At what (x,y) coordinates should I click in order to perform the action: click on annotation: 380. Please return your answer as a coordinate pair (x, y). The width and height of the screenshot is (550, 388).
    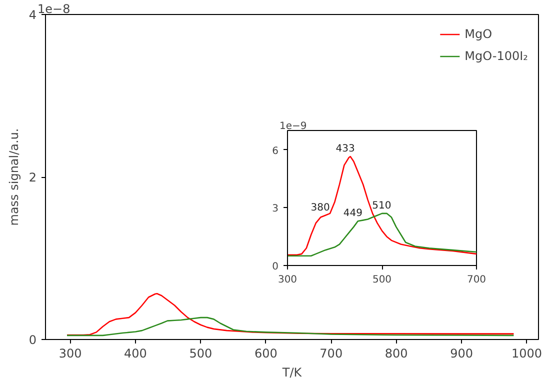
    Looking at the image, I should click on (320, 208).